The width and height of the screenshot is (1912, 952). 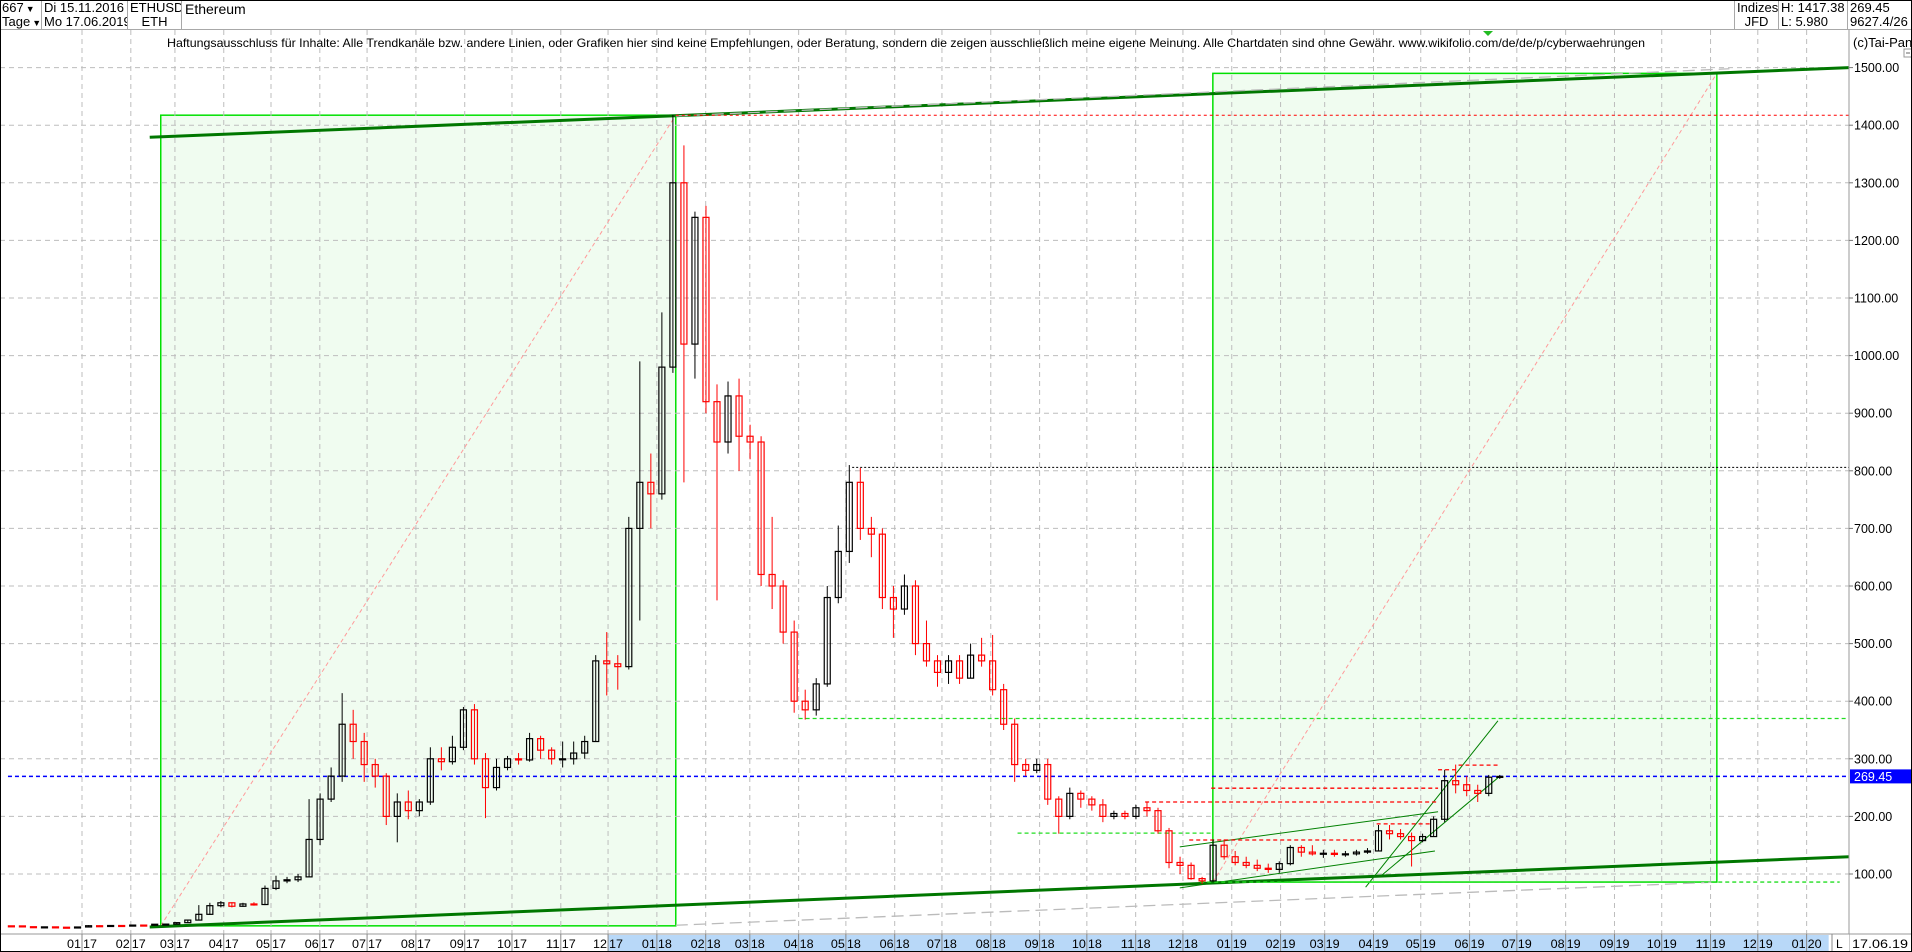 I want to click on upper-trendline, so click(x=999, y=102).